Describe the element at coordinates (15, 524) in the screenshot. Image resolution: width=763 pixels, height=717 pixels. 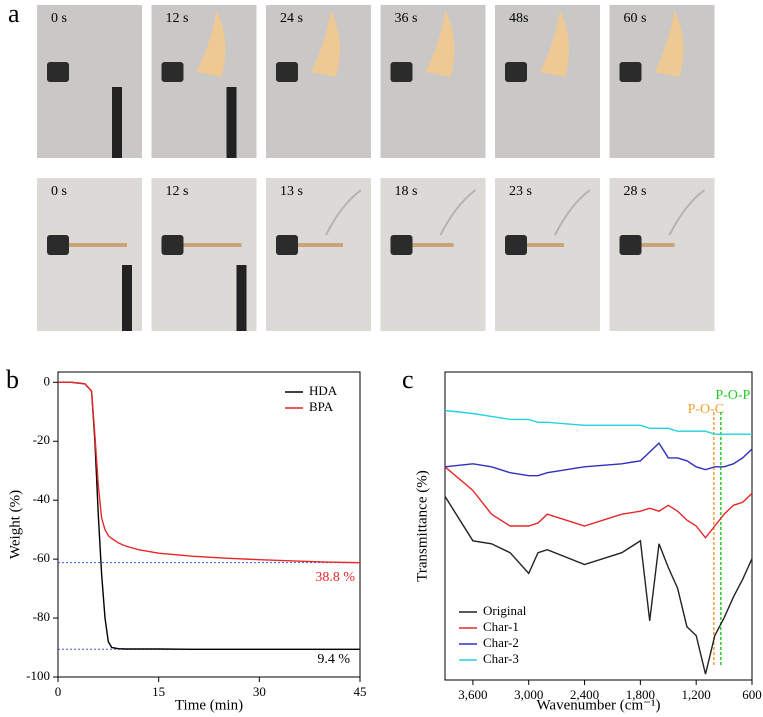
I see `y-axis-label: Weight (%)` at that location.